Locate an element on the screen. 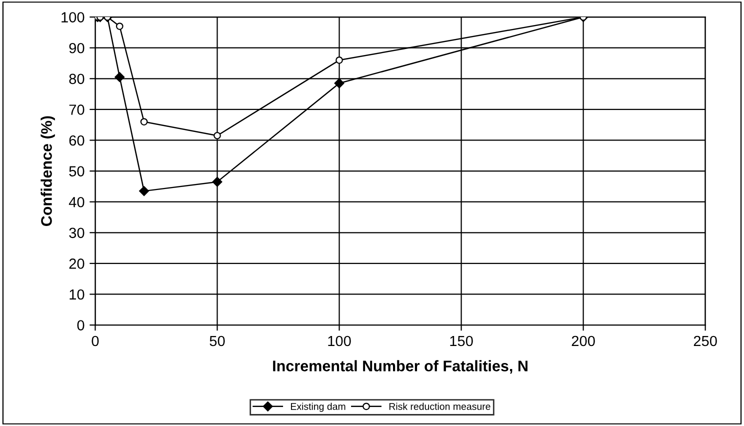 This screenshot has width=744, height=426. y-tick-label: 60 is located at coordinates (76, 140).